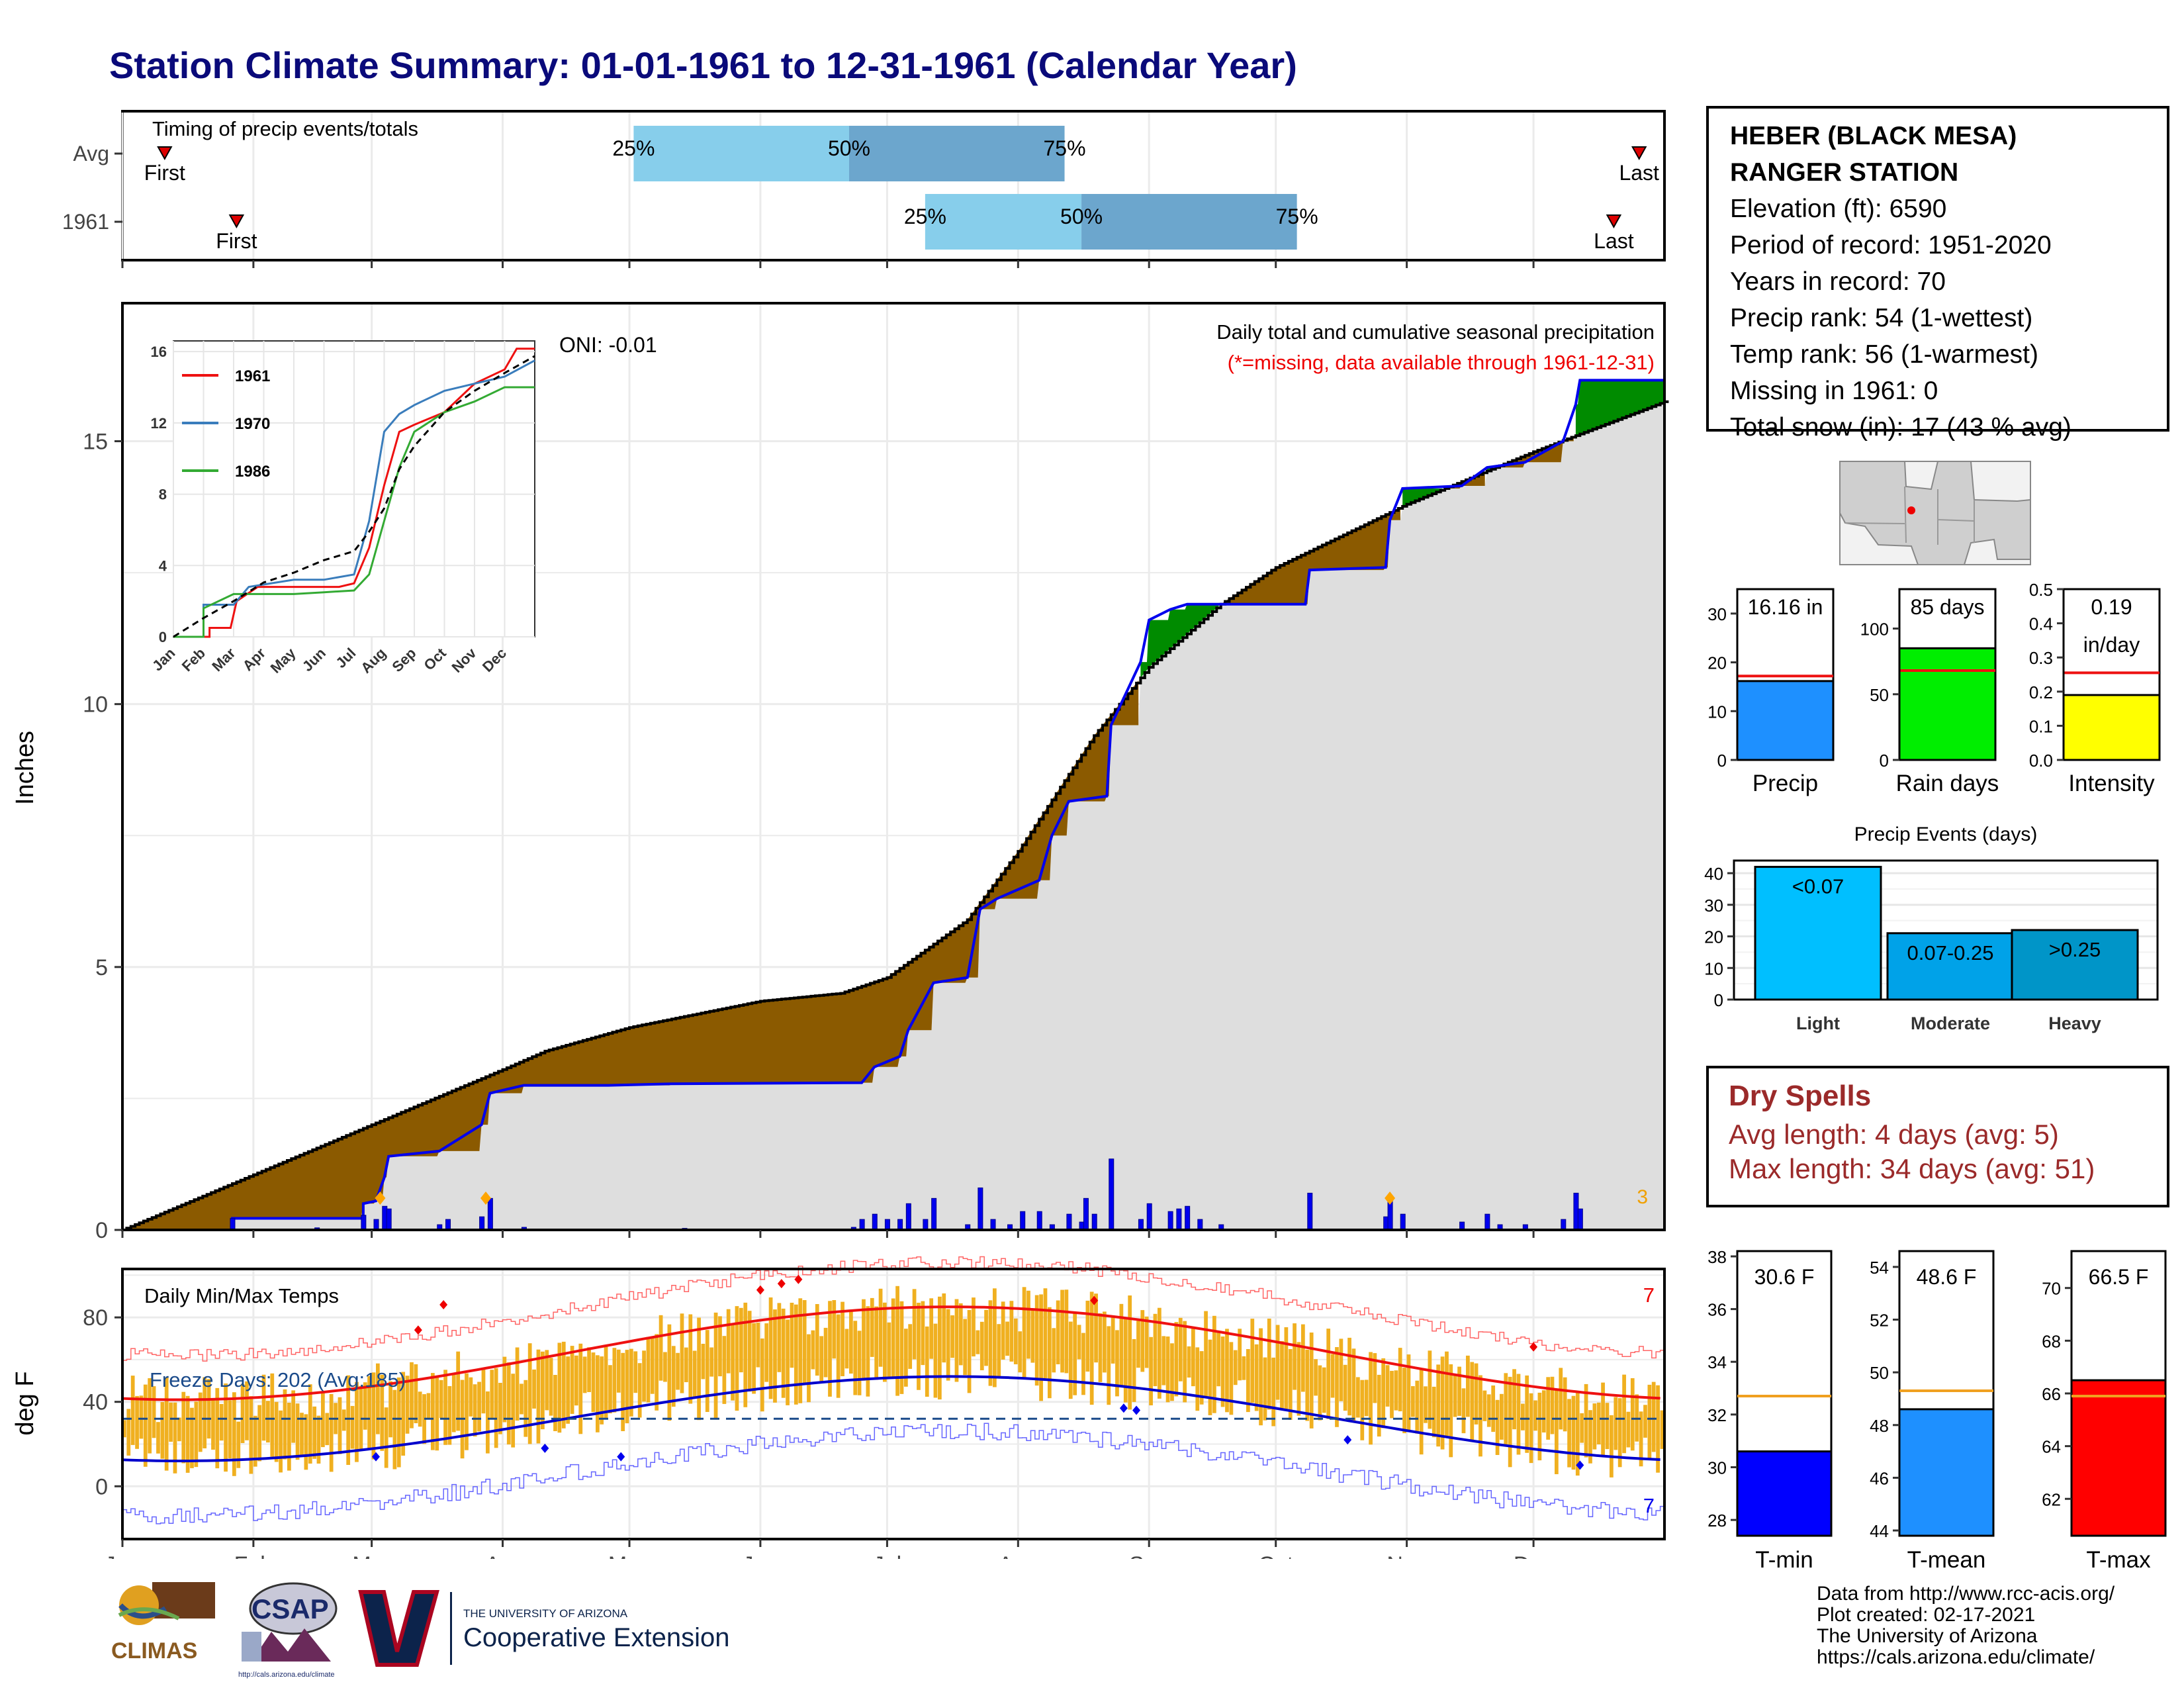 Image resolution: width=2184 pixels, height=1688 pixels. I want to click on temp-summary-tick-label: 52, so click(1880, 1321).